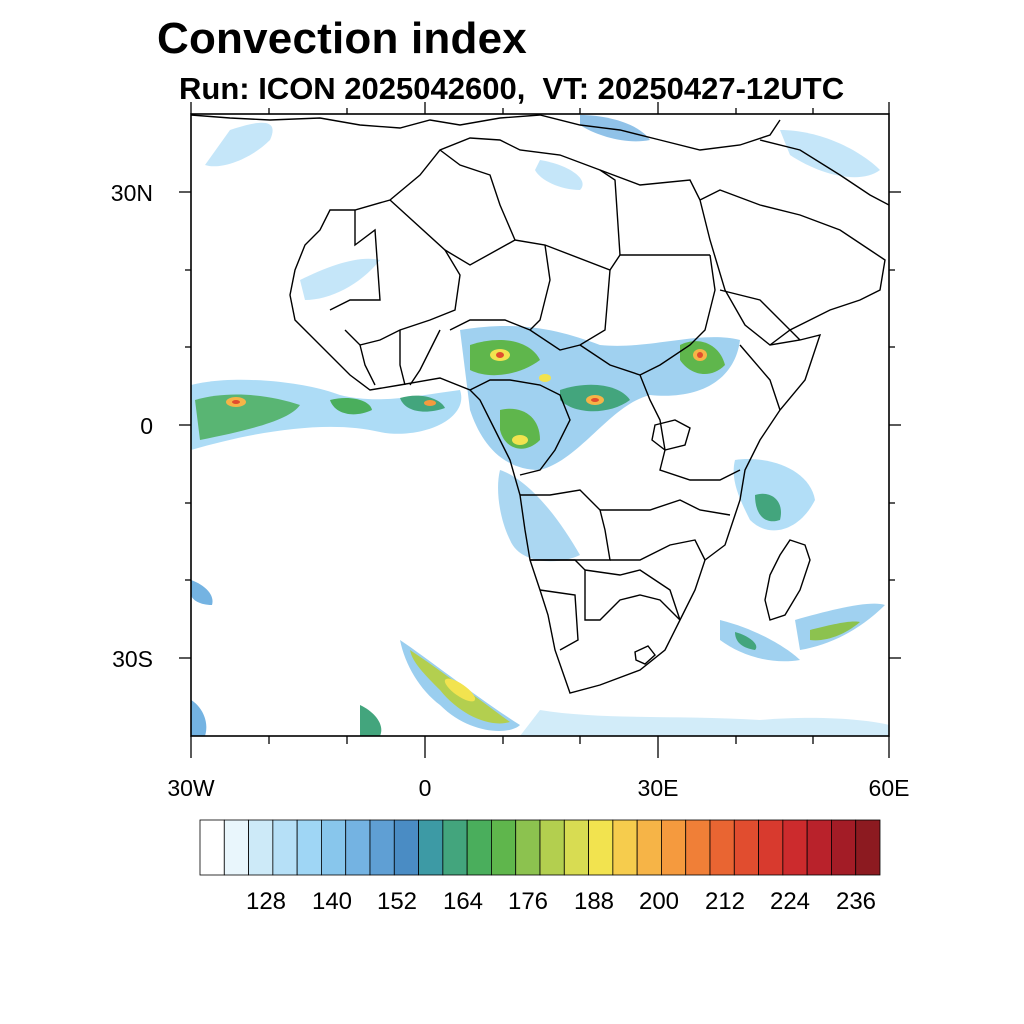  What do you see at coordinates (790, 901) in the screenshot?
I see `colorbar-label: 224` at bounding box center [790, 901].